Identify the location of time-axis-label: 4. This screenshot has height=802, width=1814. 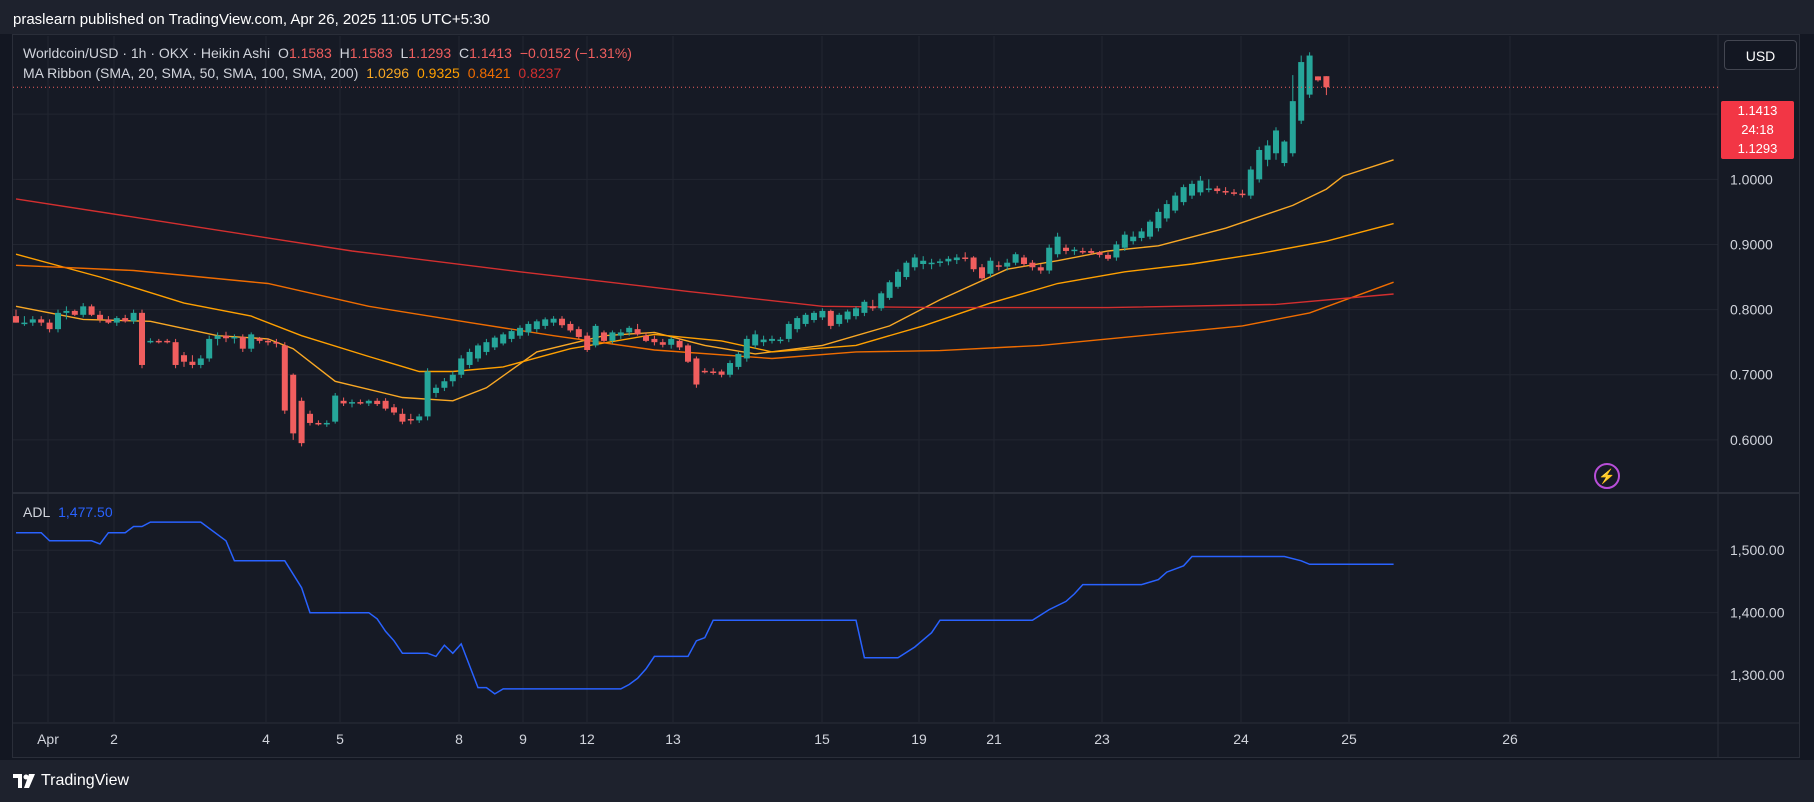
(266, 739).